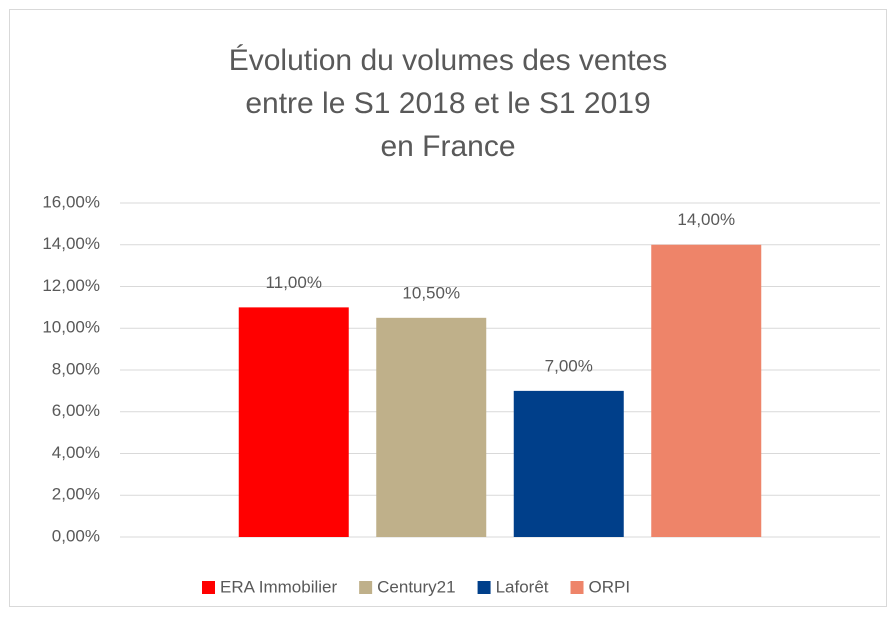 Image resolution: width=896 pixels, height=617 pixels. Describe the element at coordinates (76, 494) in the screenshot. I see `y-tick-label: 2,00%` at that location.